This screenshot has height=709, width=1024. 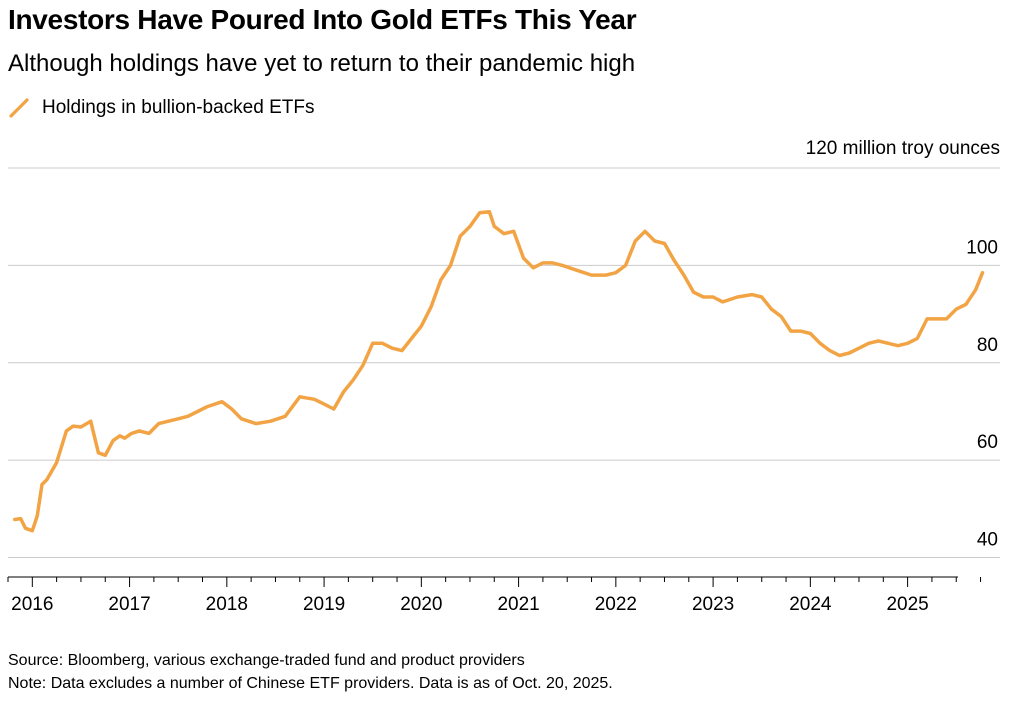 What do you see at coordinates (982, 247) in the screenshot?
I see `y-tick-label: 100` at bounding box center [982, 247].